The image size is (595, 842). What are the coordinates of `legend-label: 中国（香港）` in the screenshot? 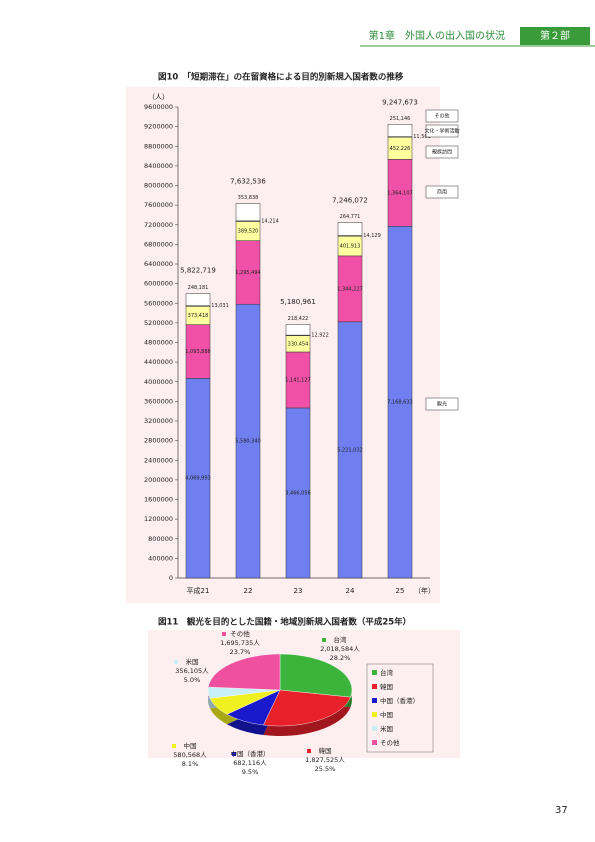 It's located at (399, 700).